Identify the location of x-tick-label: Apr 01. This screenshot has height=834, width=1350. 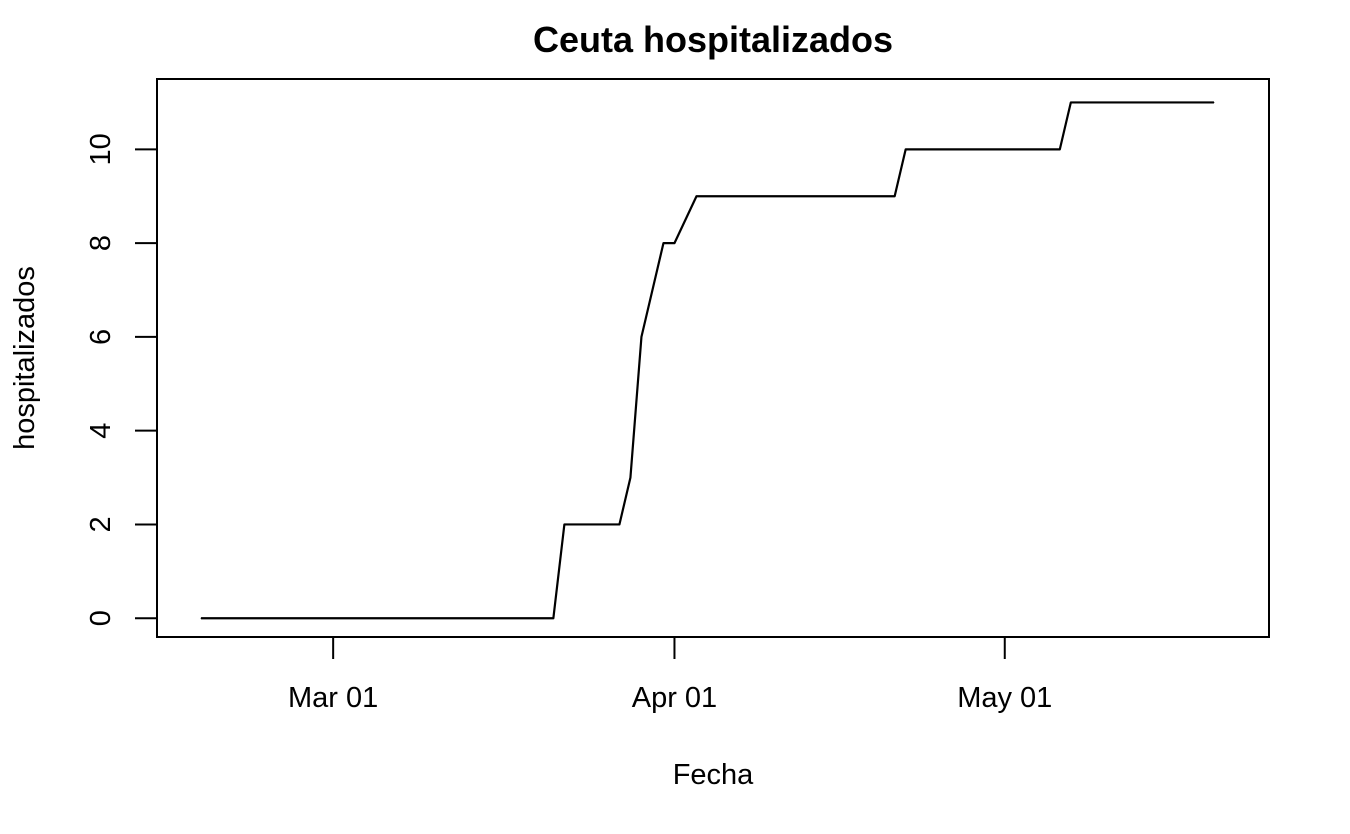
(674, 698).